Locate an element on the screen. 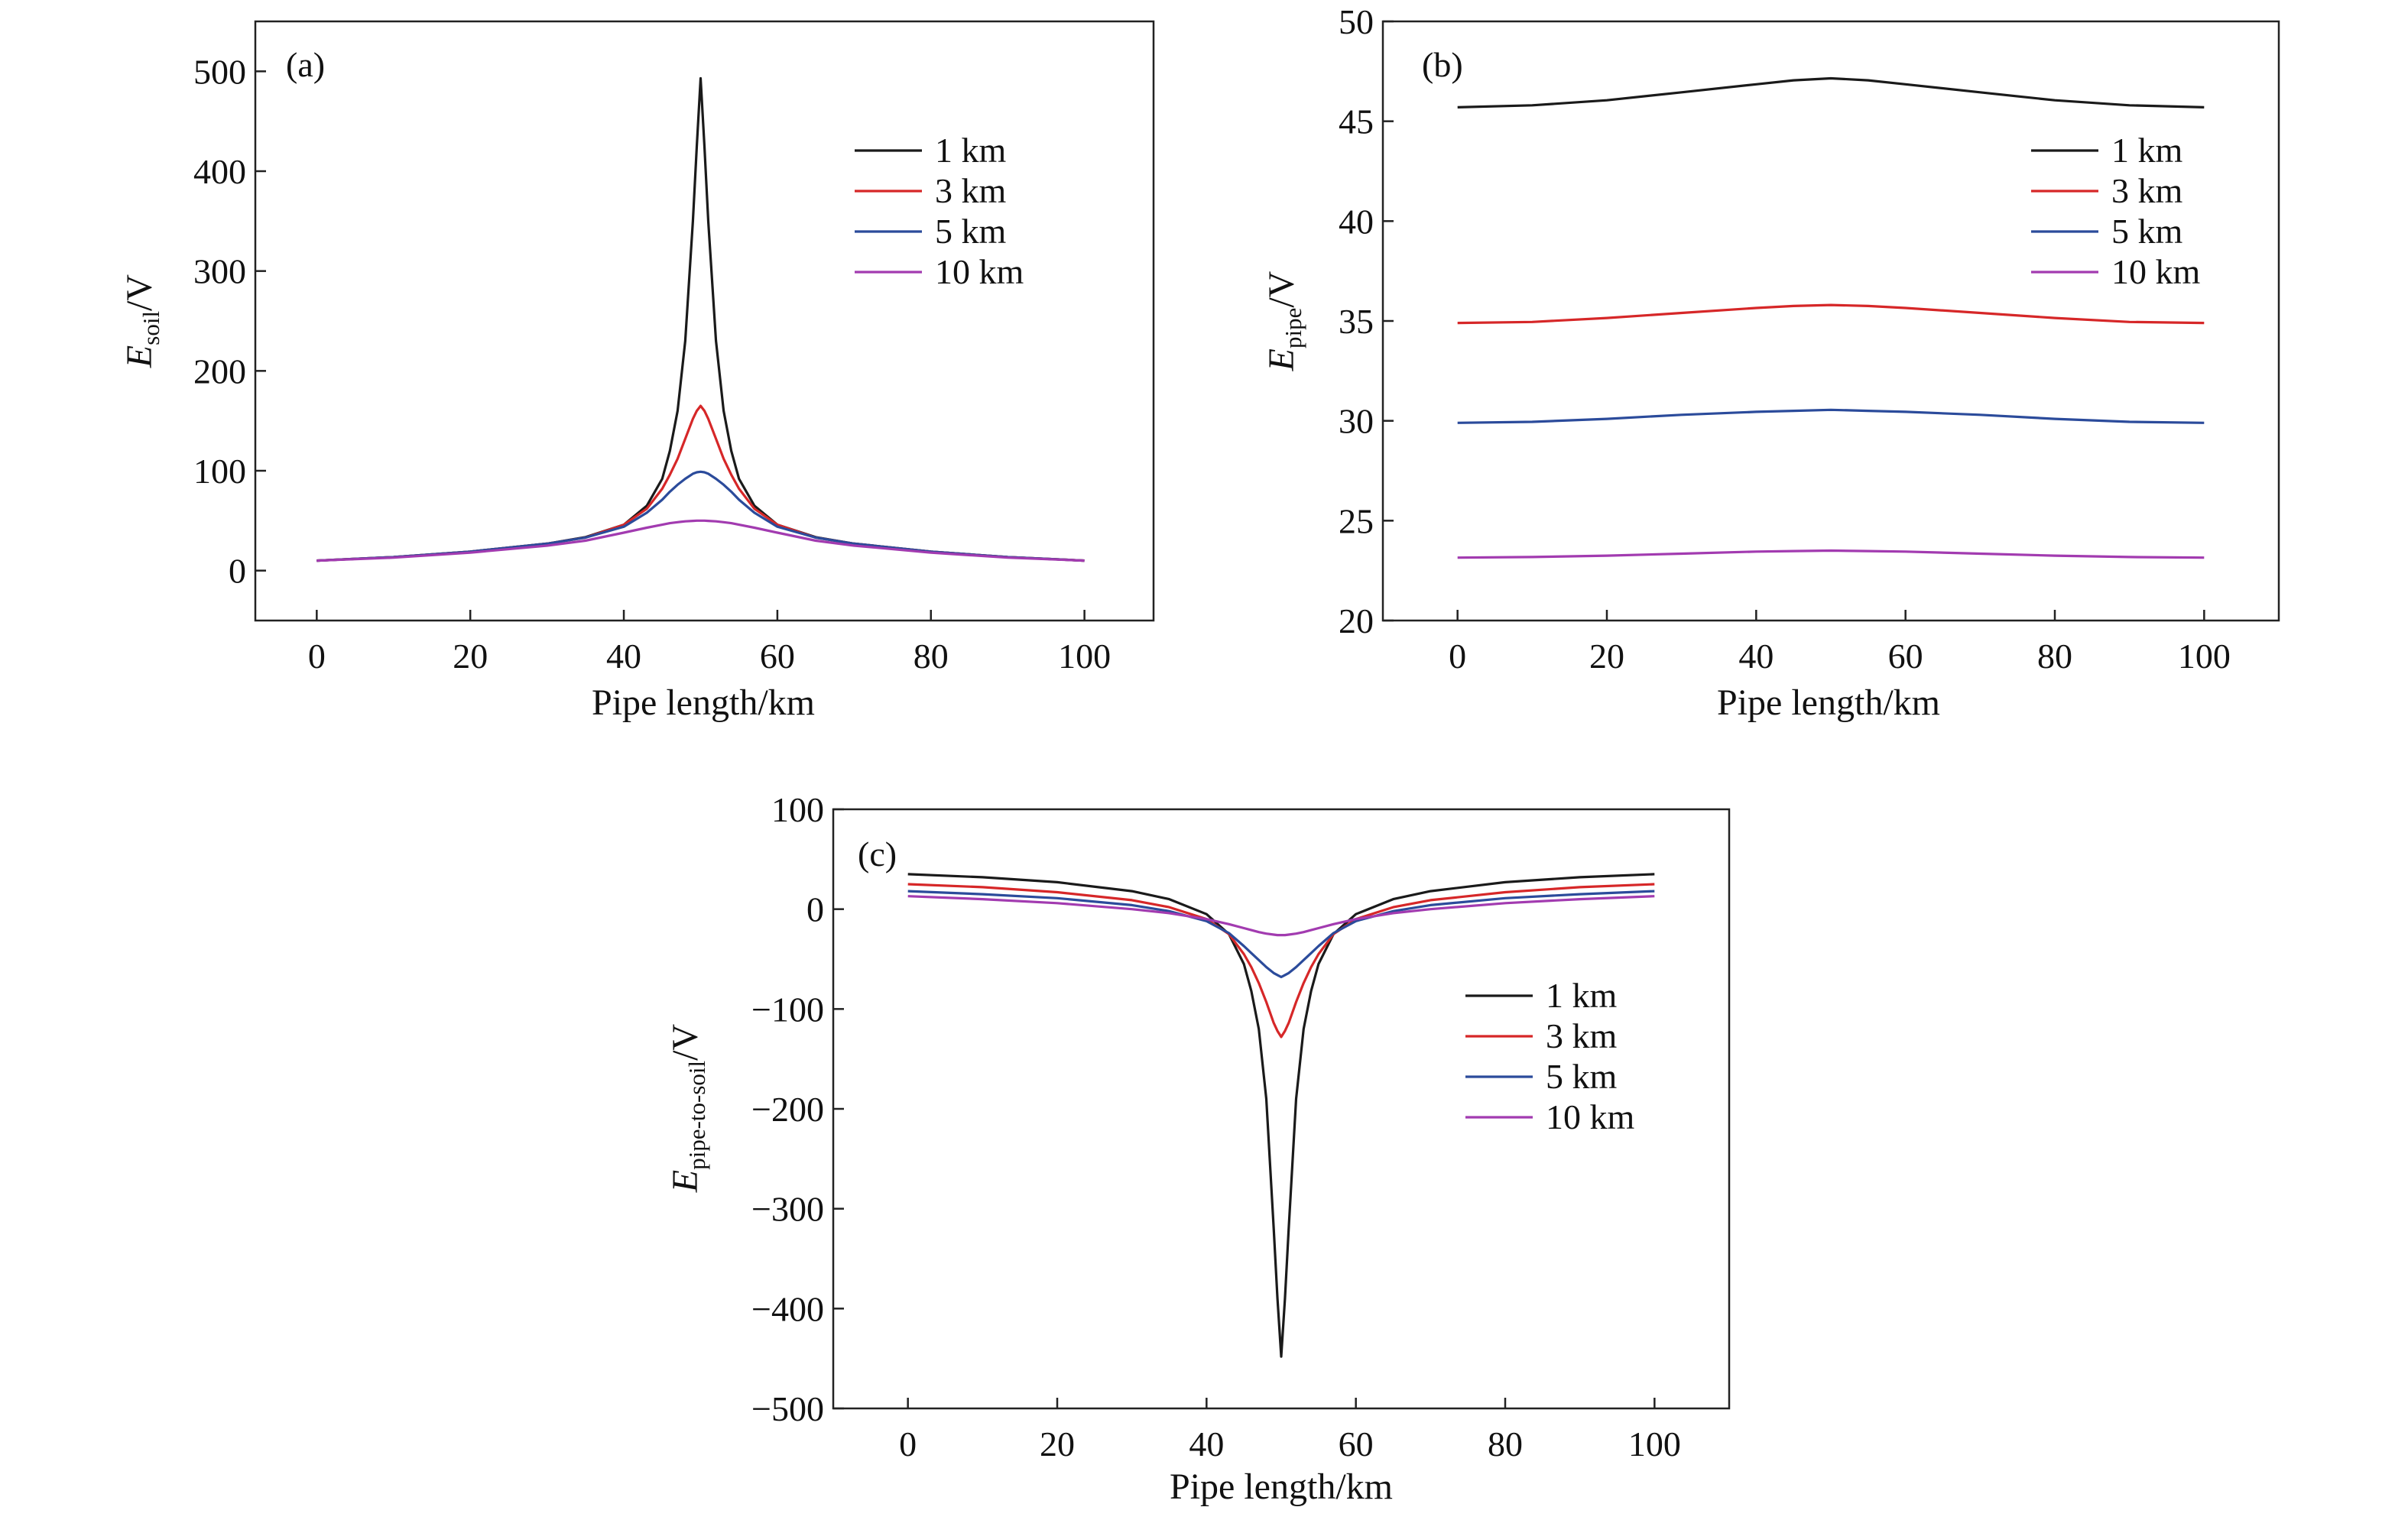  y-tick-label: 300 is located at coordinates (219, 271).